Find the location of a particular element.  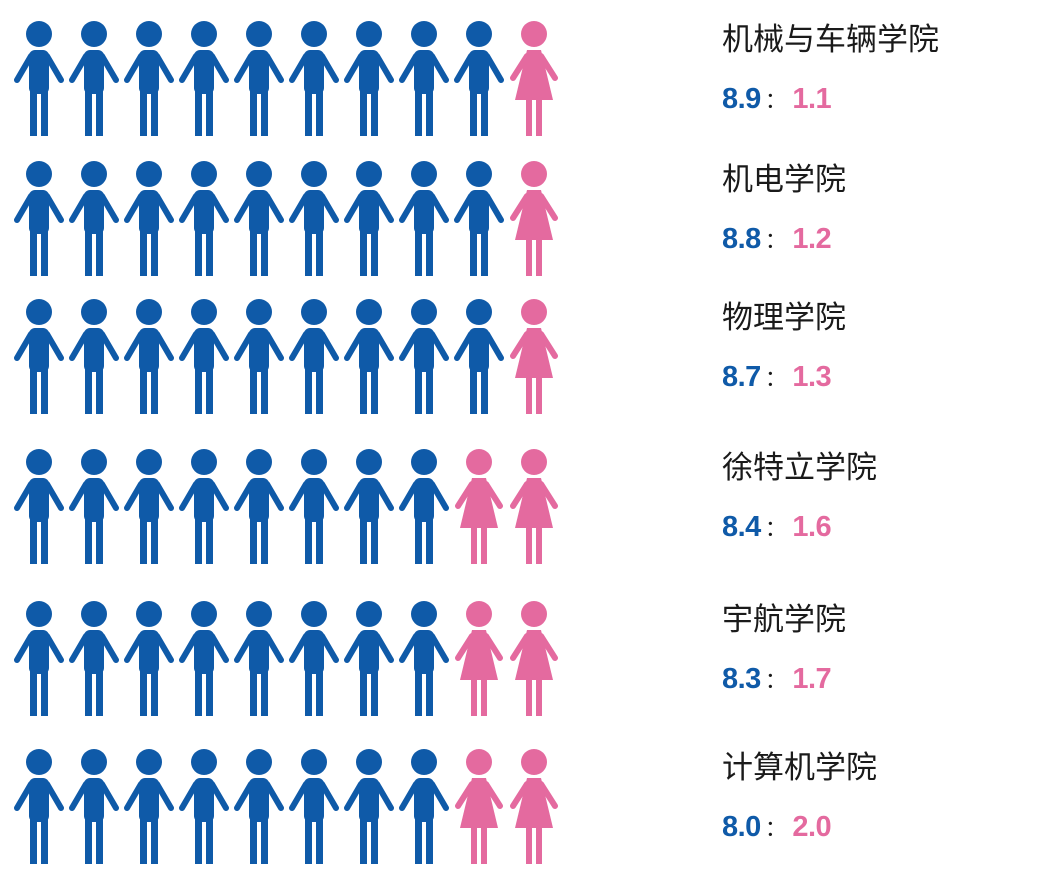

gender-ratio: 8.7： 1.3 is located at coordinates (882, 378).